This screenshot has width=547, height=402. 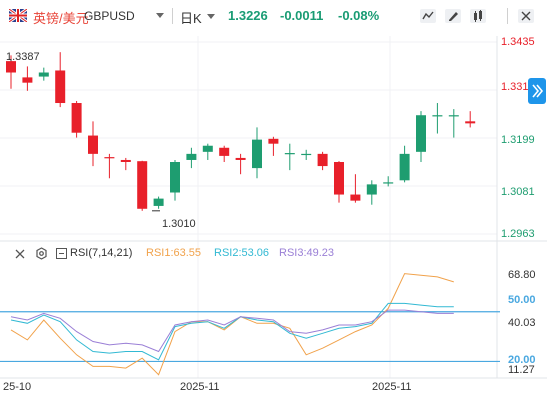 I want to click on scroll-right-button, so click(x=537, y=91).